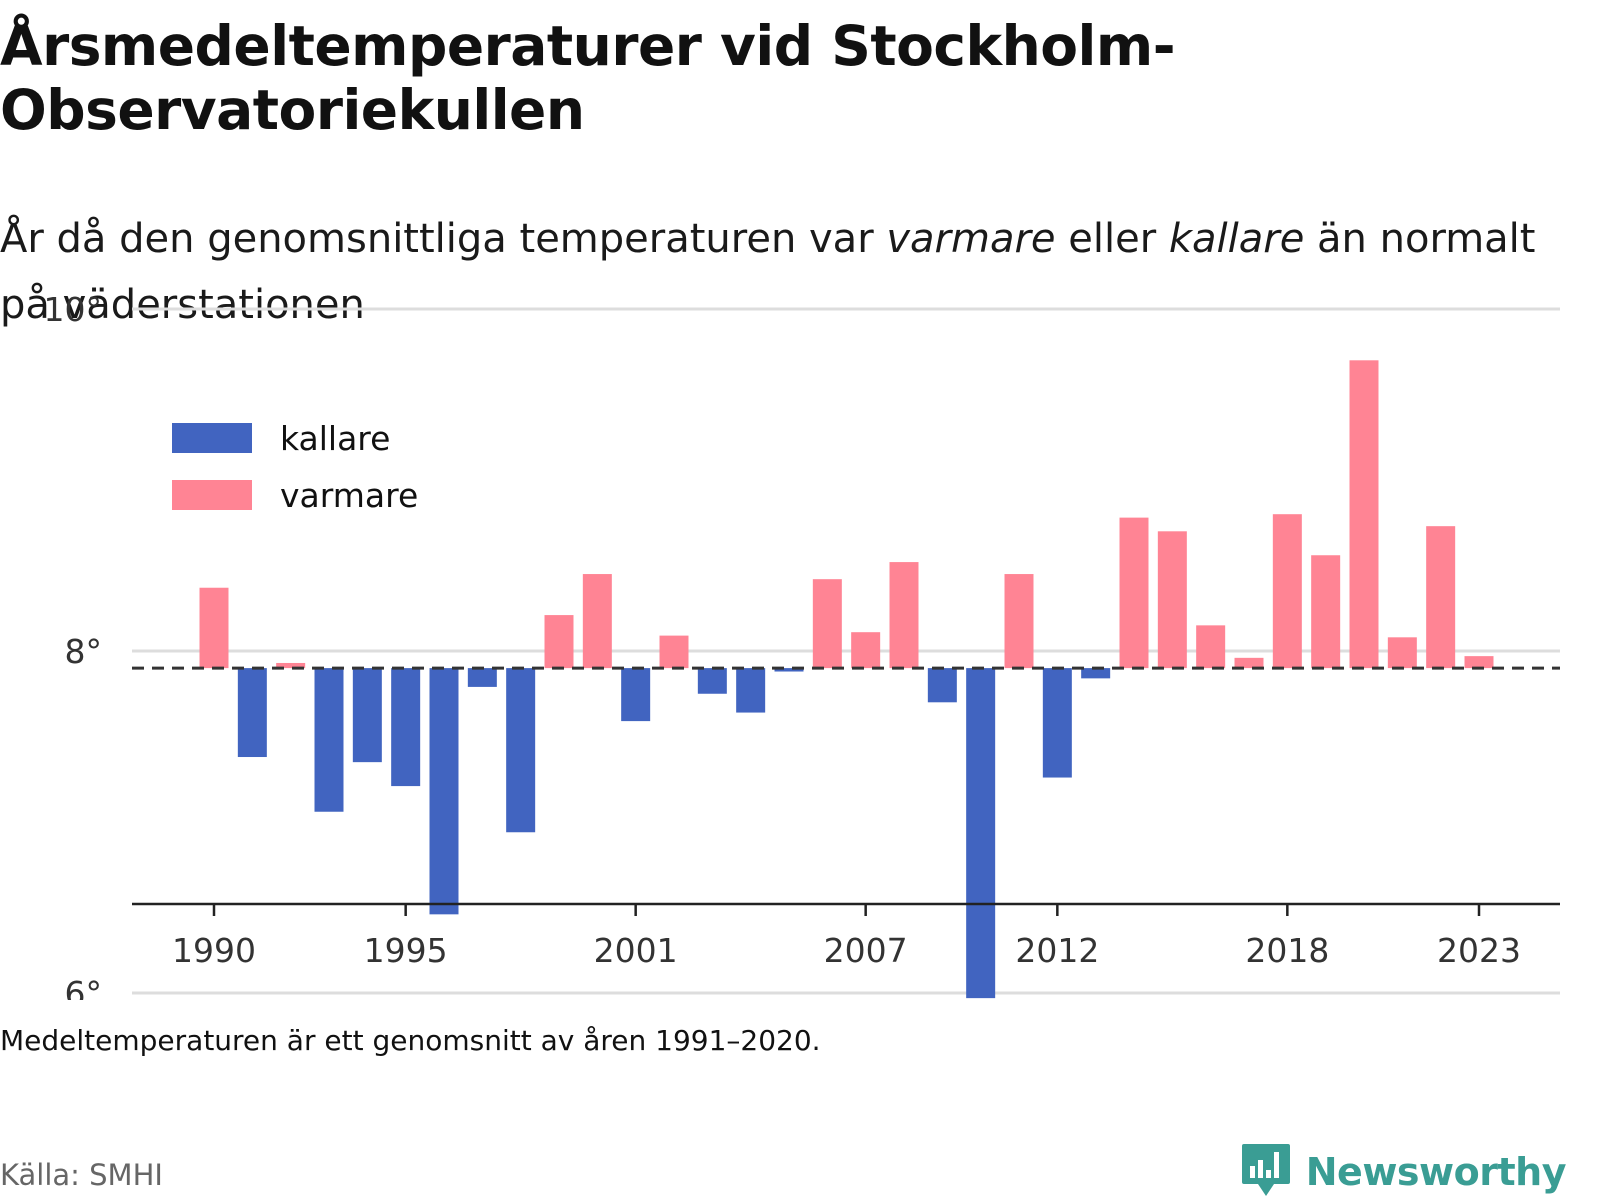  Describe the element at coordinates (1112, 239) in the screenshot. I see `subtitle-text-middle: eller` at that location.